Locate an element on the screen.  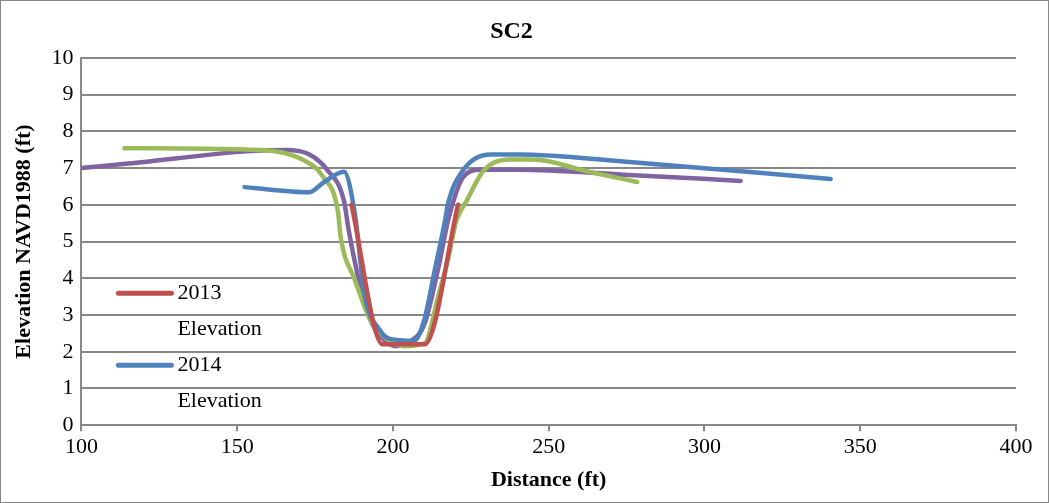
legend-label: 2013 Elevation is located at coordinates (219, 309).